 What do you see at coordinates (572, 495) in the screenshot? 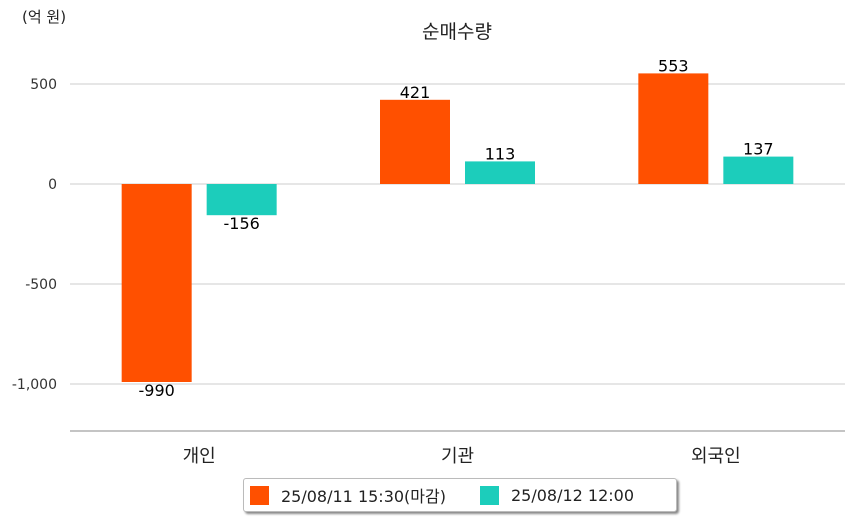
I see `legend-label: 25/08/12 12:00` at bounding box center [572, 495].